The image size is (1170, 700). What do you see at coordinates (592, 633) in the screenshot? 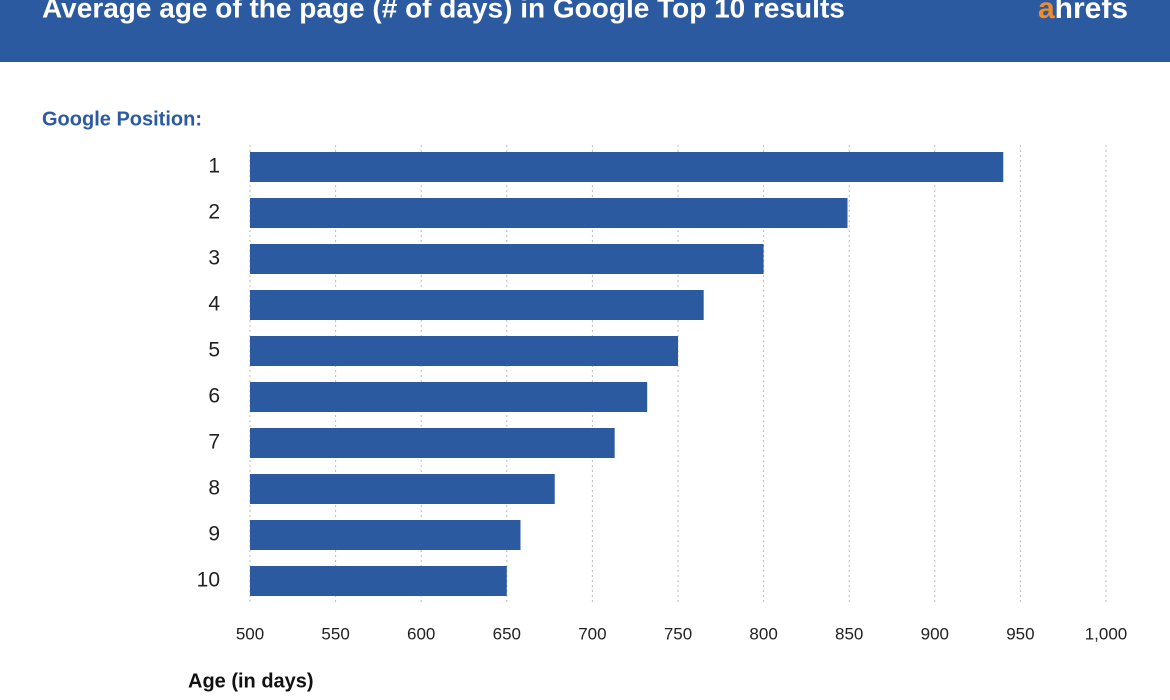
I see `x-tick-label: 700` at bounding box center [592, 633].